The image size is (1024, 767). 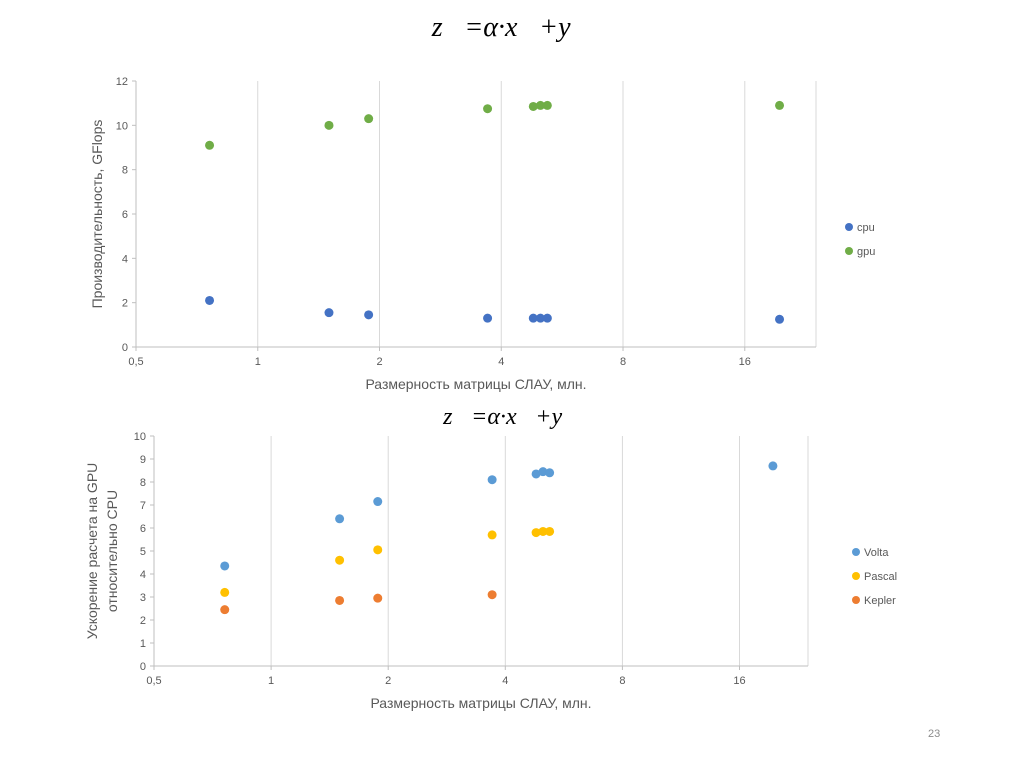 I want to click on formula-bottom: z⃗=α·x⃗+y⃗, so click(x=512, y=417).